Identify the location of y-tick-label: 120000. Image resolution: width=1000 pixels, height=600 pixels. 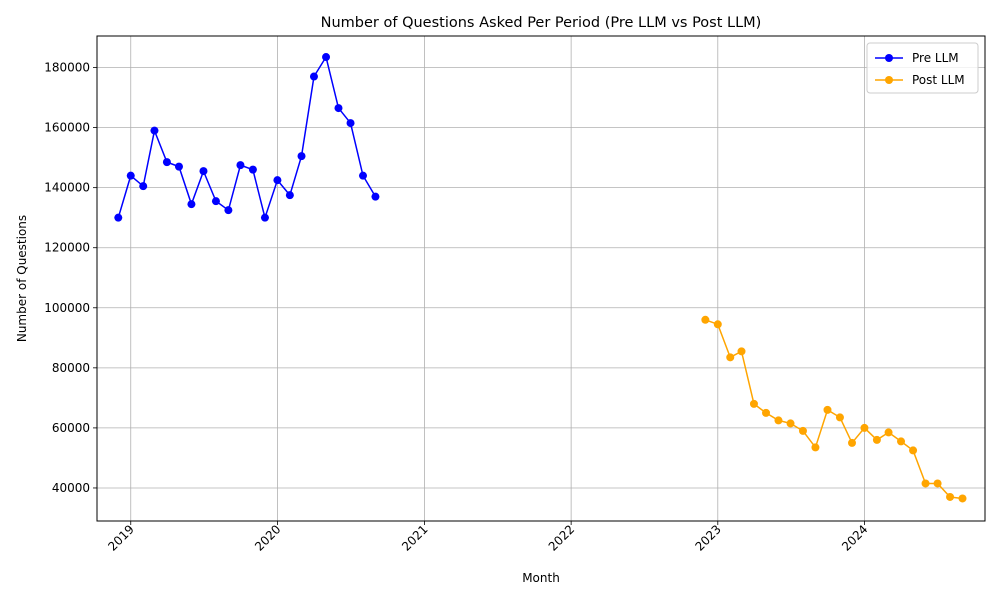
(67, 248).